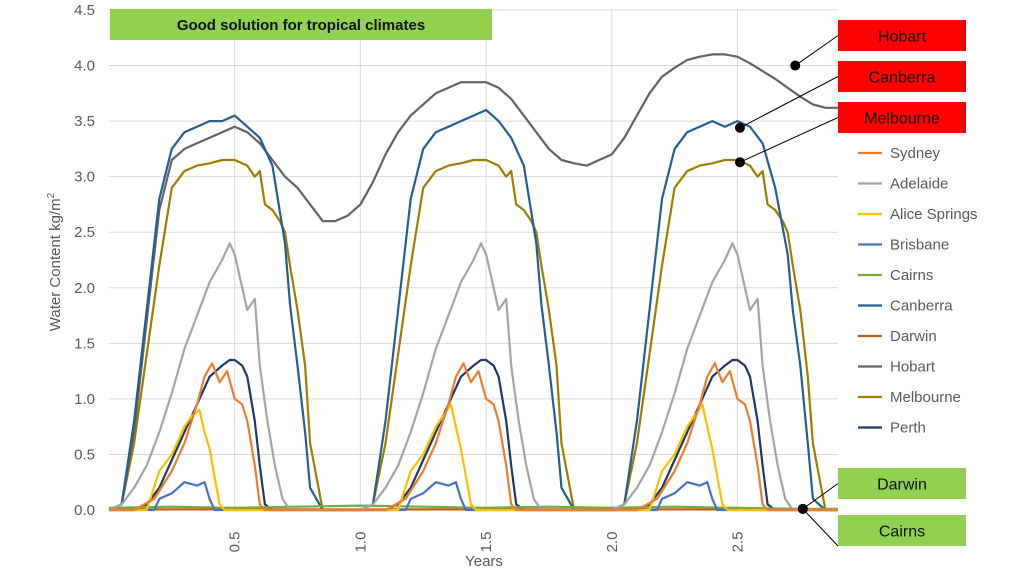  Describe the element at coordinates (84, 66) in the screenshot. I see `y-tick-label: 4.0` at that location.